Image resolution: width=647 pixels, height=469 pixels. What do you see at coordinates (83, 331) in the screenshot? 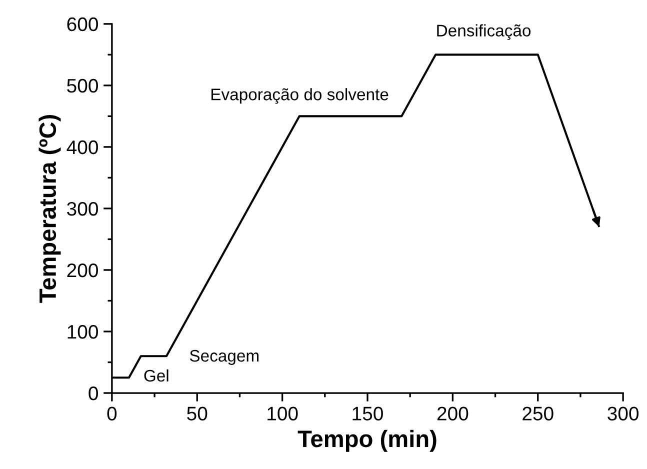
I see `y-tick-label: 100` at bounding box center [83, 331].